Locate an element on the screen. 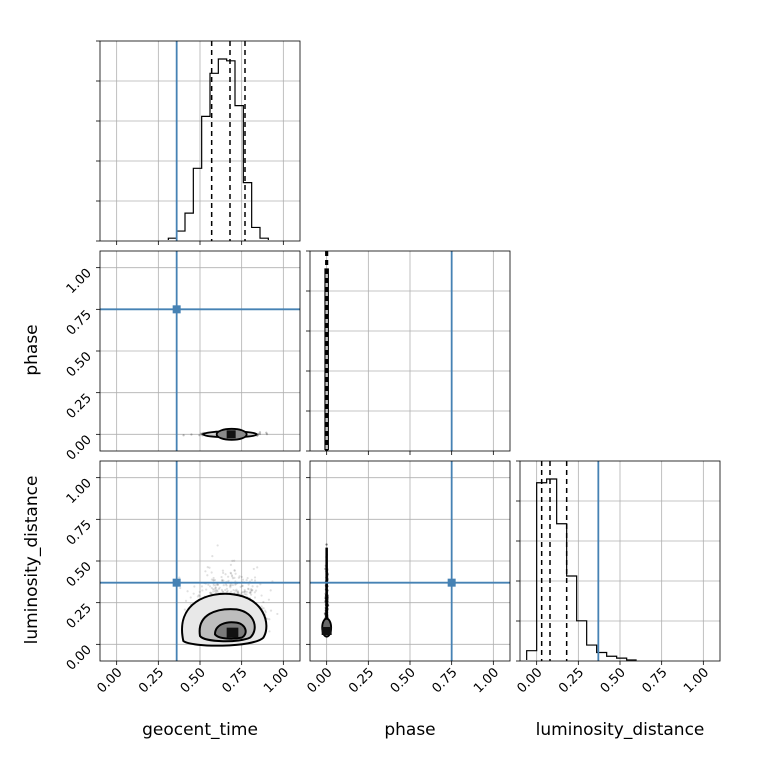  x-tick-label: 0.00 is located at coordinates (529, 680).